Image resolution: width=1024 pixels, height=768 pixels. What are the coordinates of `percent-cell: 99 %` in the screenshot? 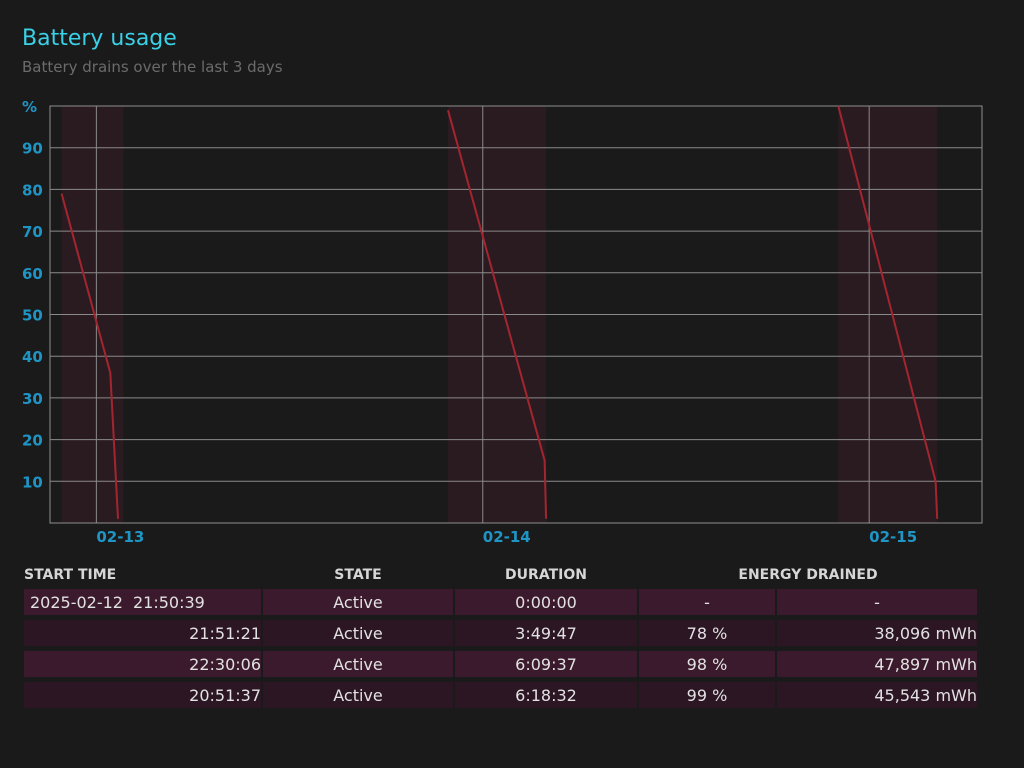 It's located at (707, 695).